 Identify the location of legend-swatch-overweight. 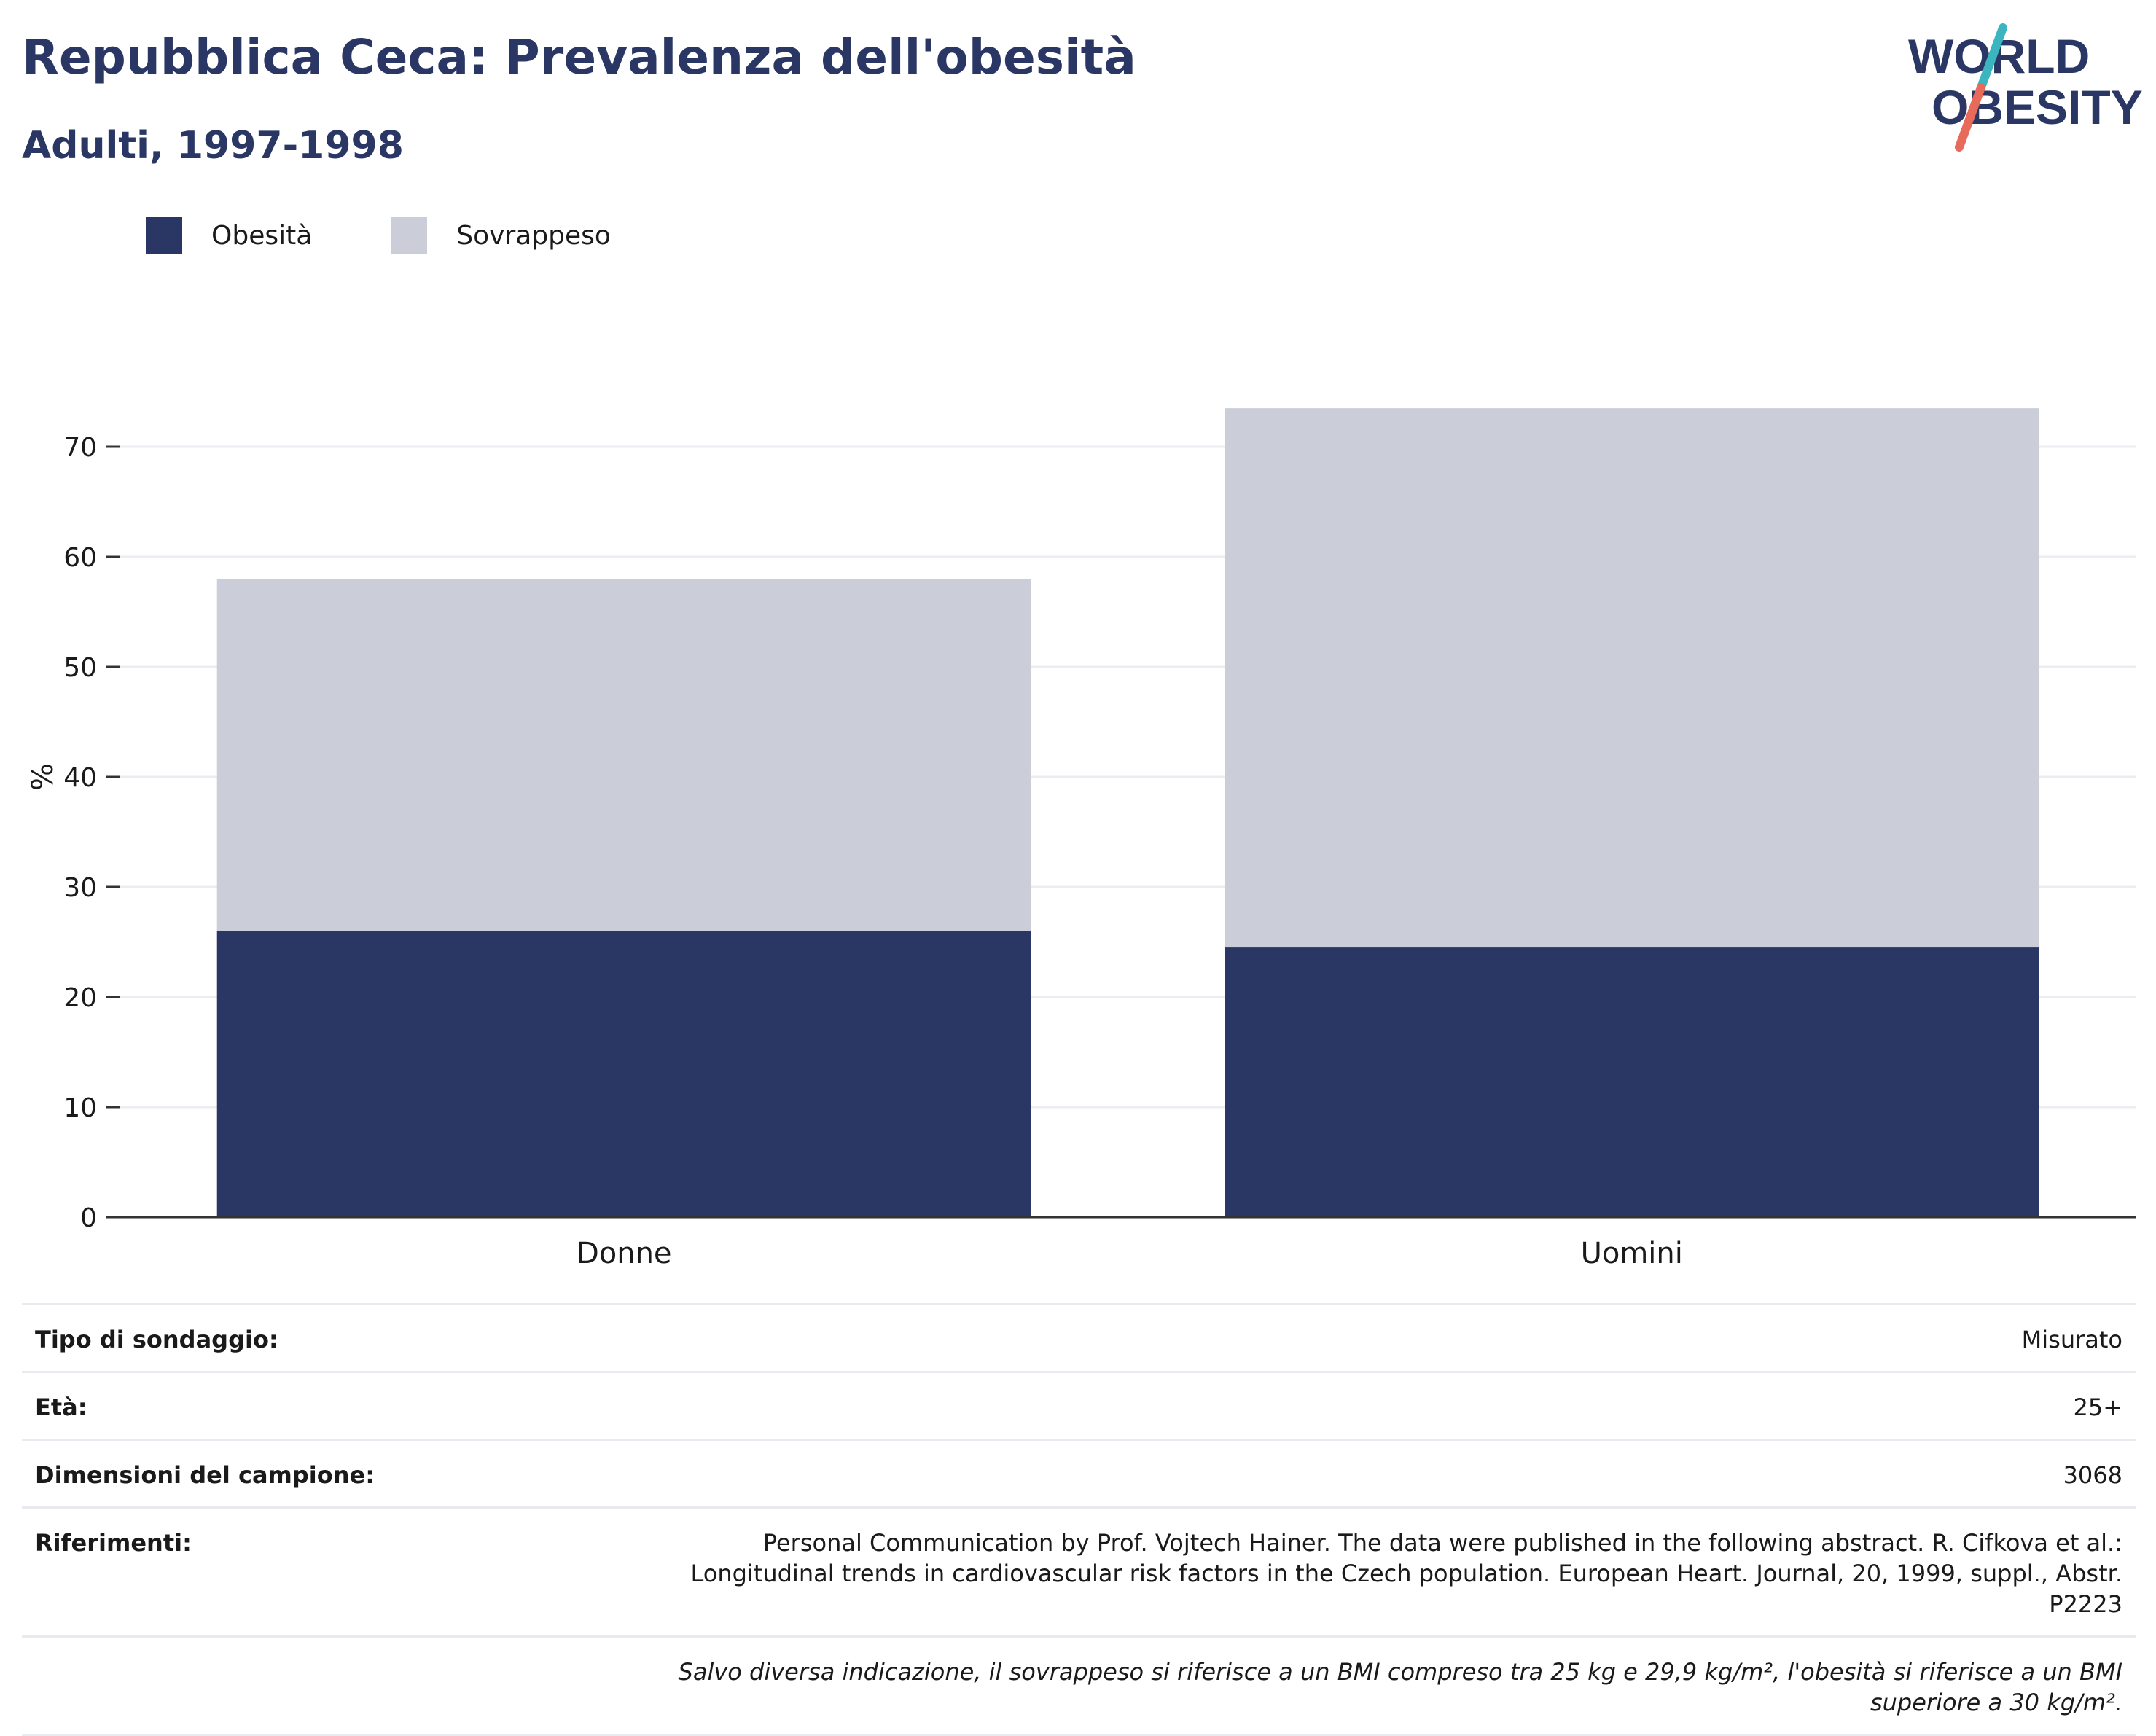
(410, 235).